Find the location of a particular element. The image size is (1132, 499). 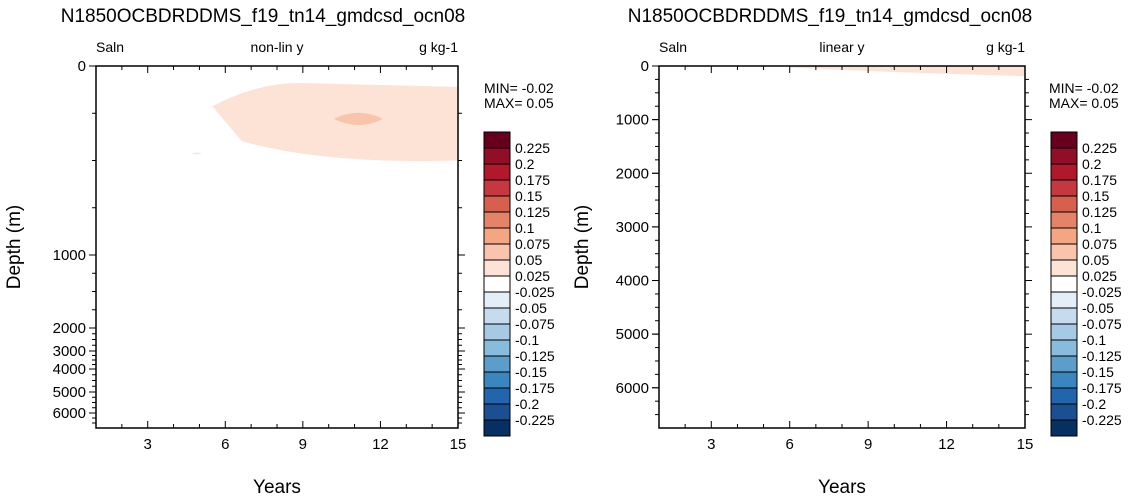

colorbar-label: -0.125 is located at coordinates (535, 356).